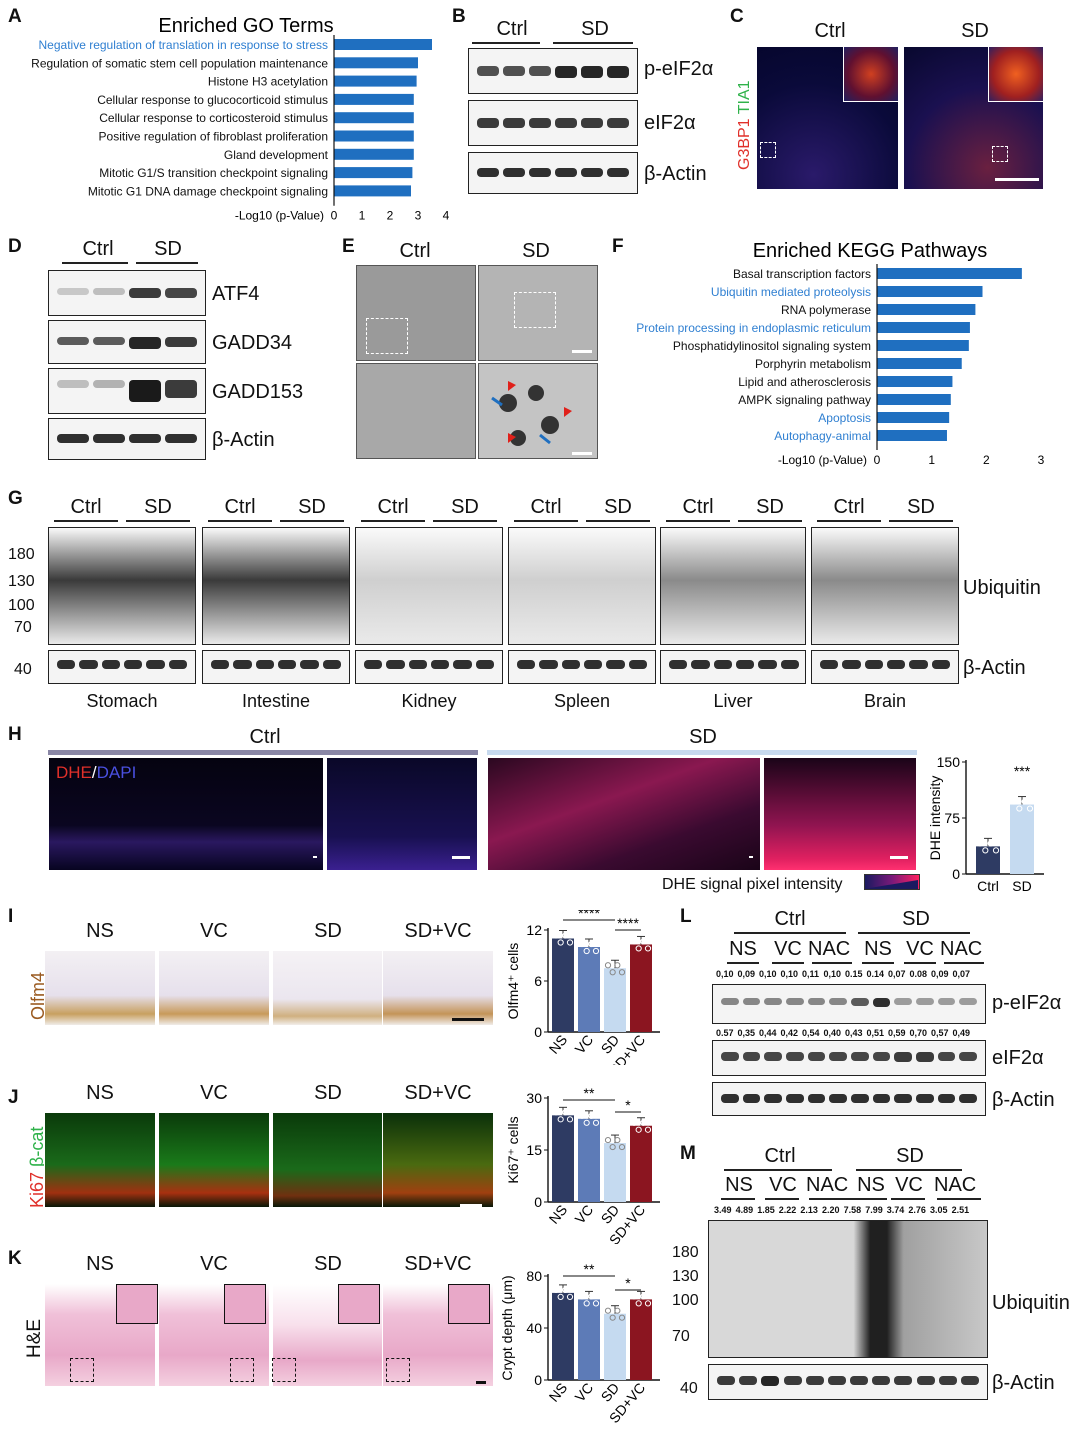  What do you see at coordinates (994, 668) in the screenshot?
I see `row-label: β-Actin` at bounding box center [994, 668].